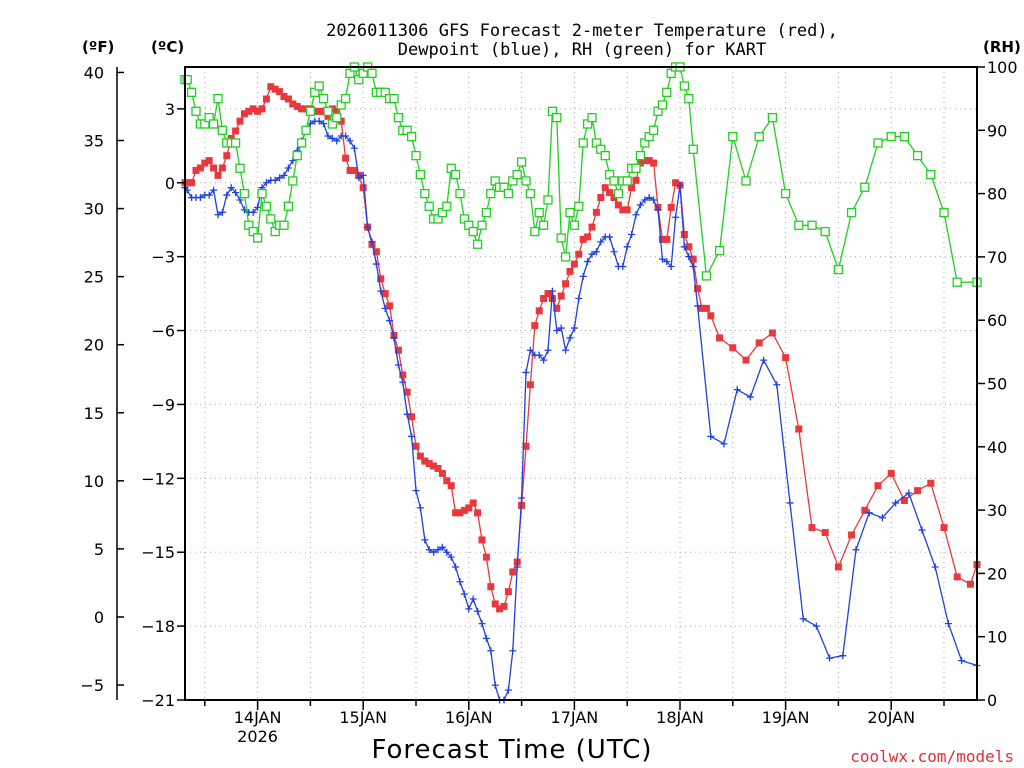 The height and width of the screenshot is (768, 1024). I want to click on day-tick-label: 16JAN, so click(469, 717).